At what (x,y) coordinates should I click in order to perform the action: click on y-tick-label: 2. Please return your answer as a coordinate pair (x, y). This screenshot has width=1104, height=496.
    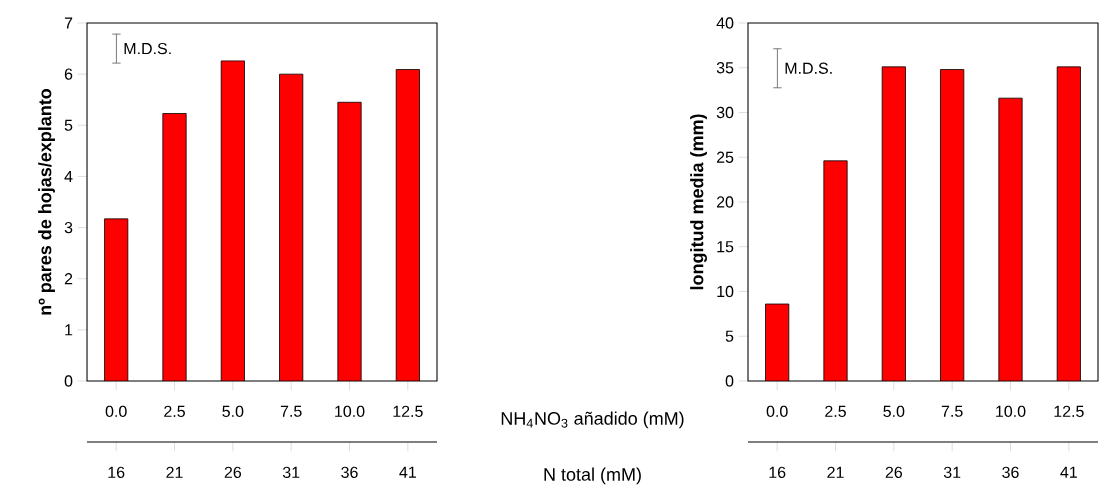
    Looking at the image, I should click on (68, 279).